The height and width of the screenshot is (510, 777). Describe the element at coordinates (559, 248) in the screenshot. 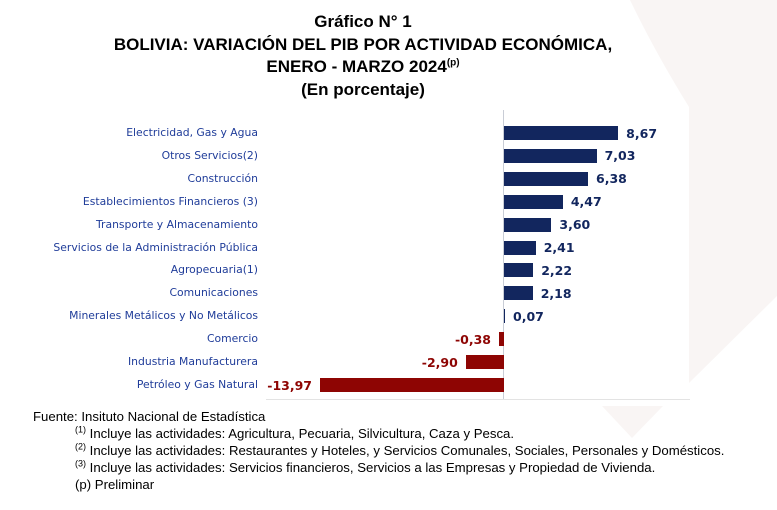

I see `value-label: 2,41` at that location.